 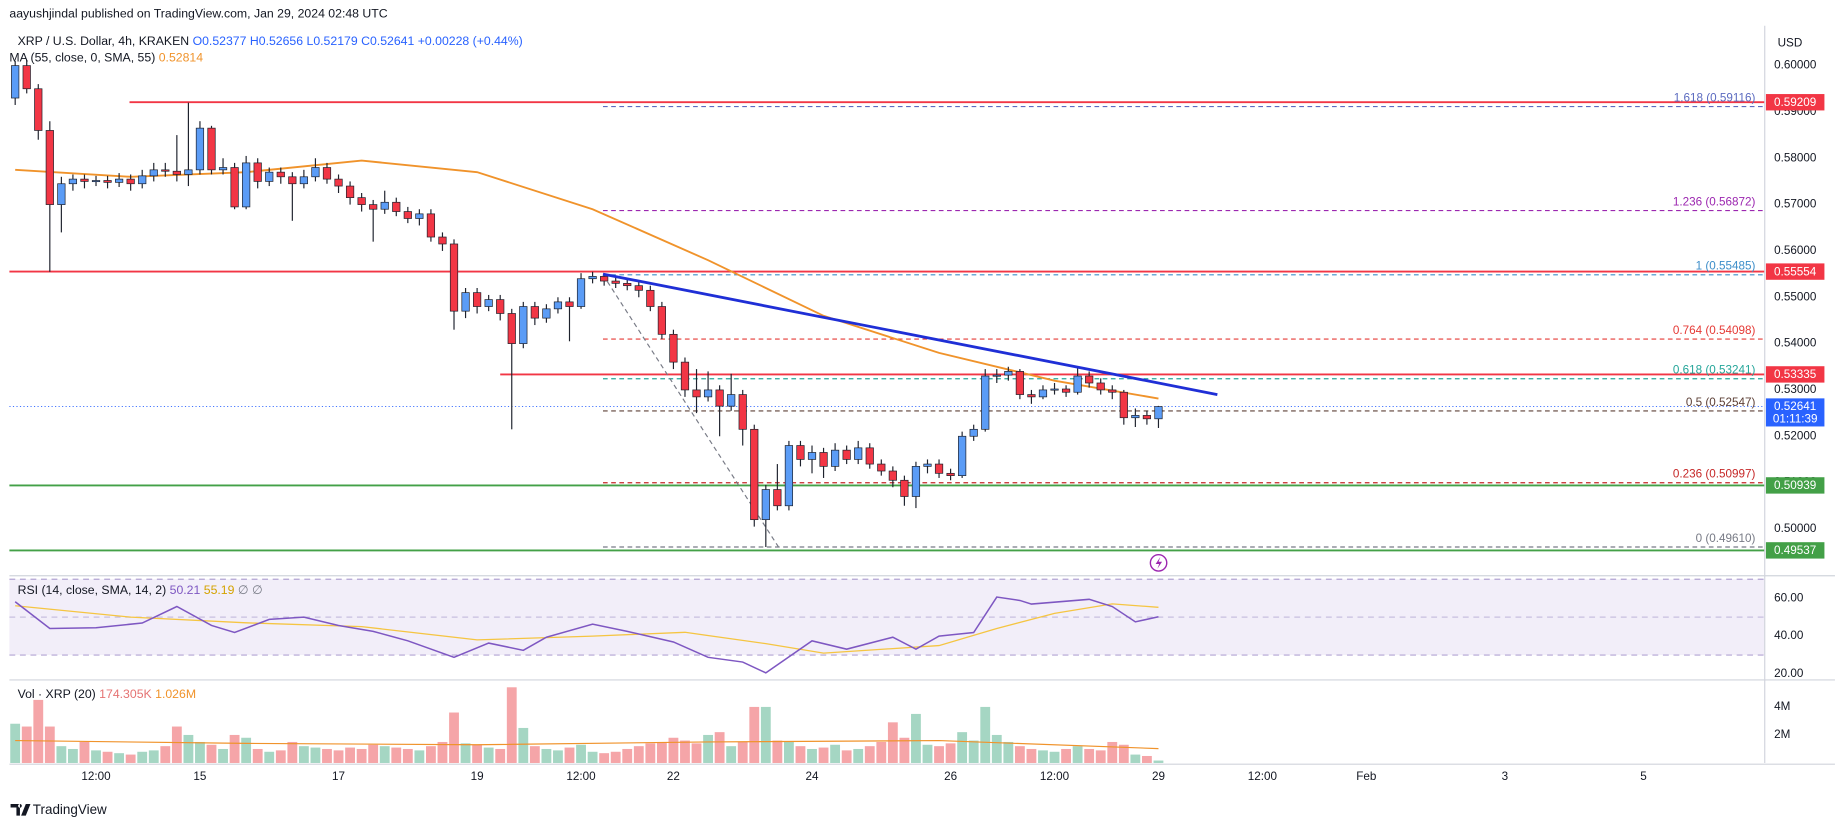 What do you see at coordinates (1789, 597) in the screenshot?
I see `y-tick-label: 60.00` at bounding box center [1789, 597].